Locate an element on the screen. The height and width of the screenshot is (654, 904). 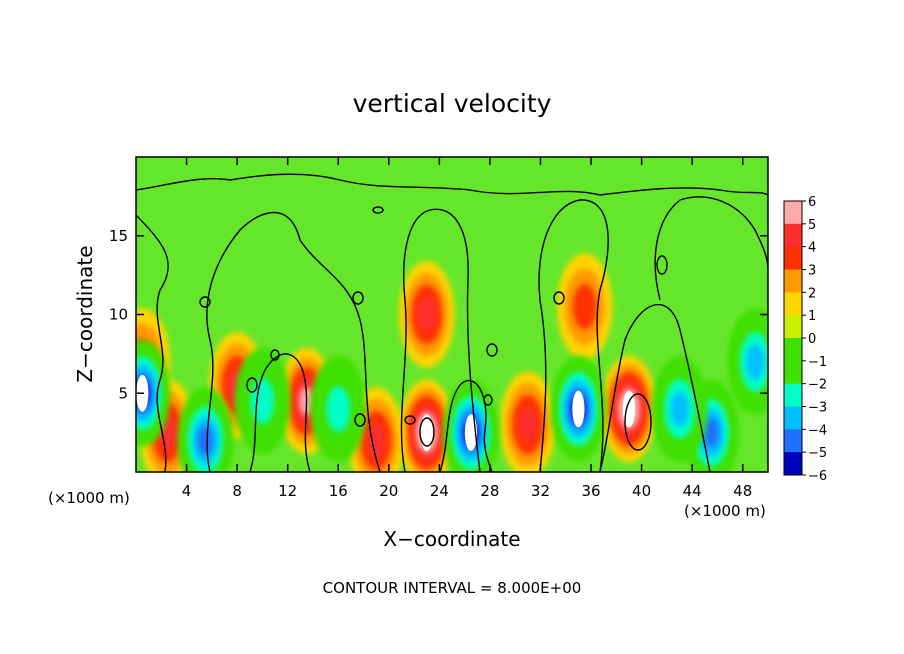
colorbar-label: 5 is located at coordinates (812, 225).